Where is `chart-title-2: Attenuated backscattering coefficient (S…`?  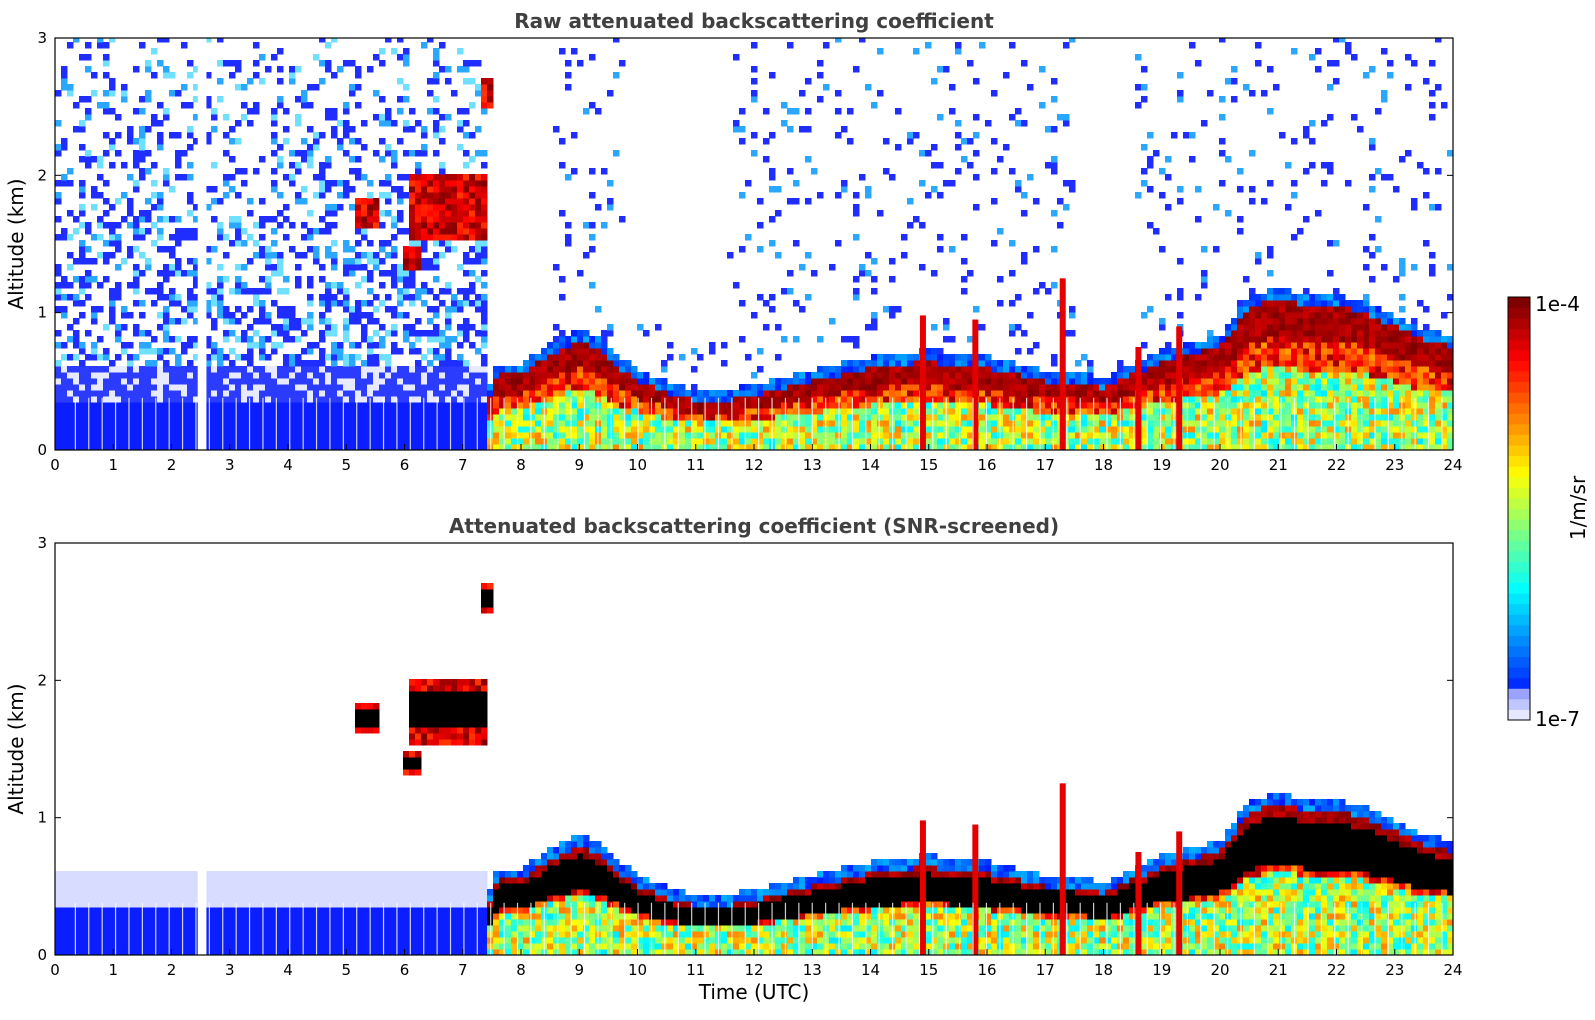 chart-title-2: Attenuated backscattering coefficient (S… is located at coordinates (754, 526).